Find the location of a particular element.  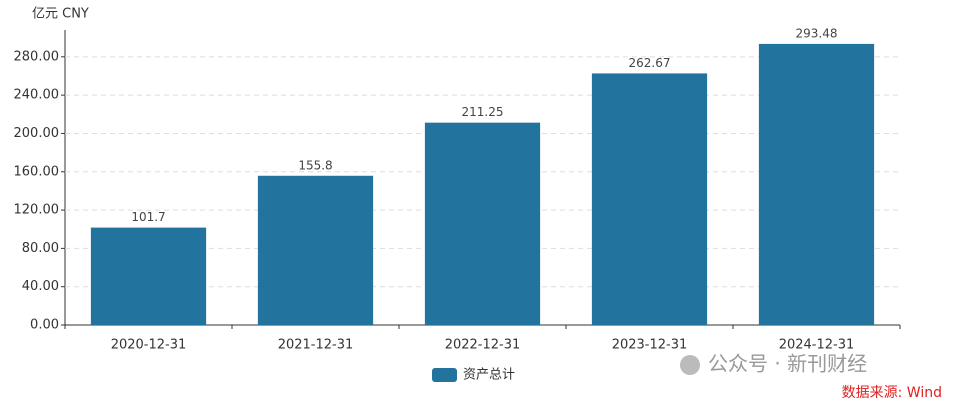

legend-swatch is located at coordinates (444, 375).